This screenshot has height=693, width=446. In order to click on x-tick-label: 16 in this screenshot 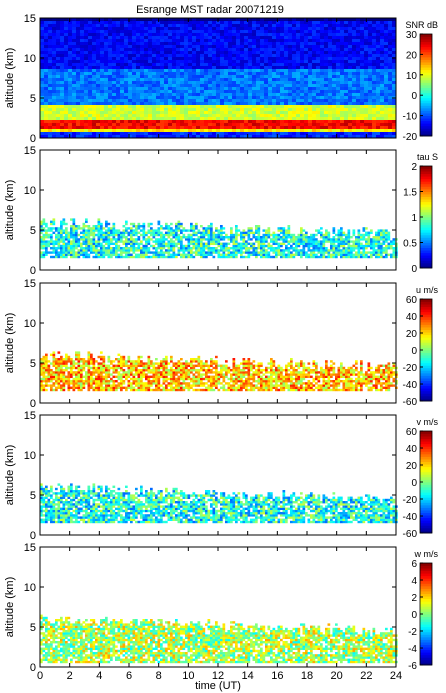, I will do `click(277, 676)`.